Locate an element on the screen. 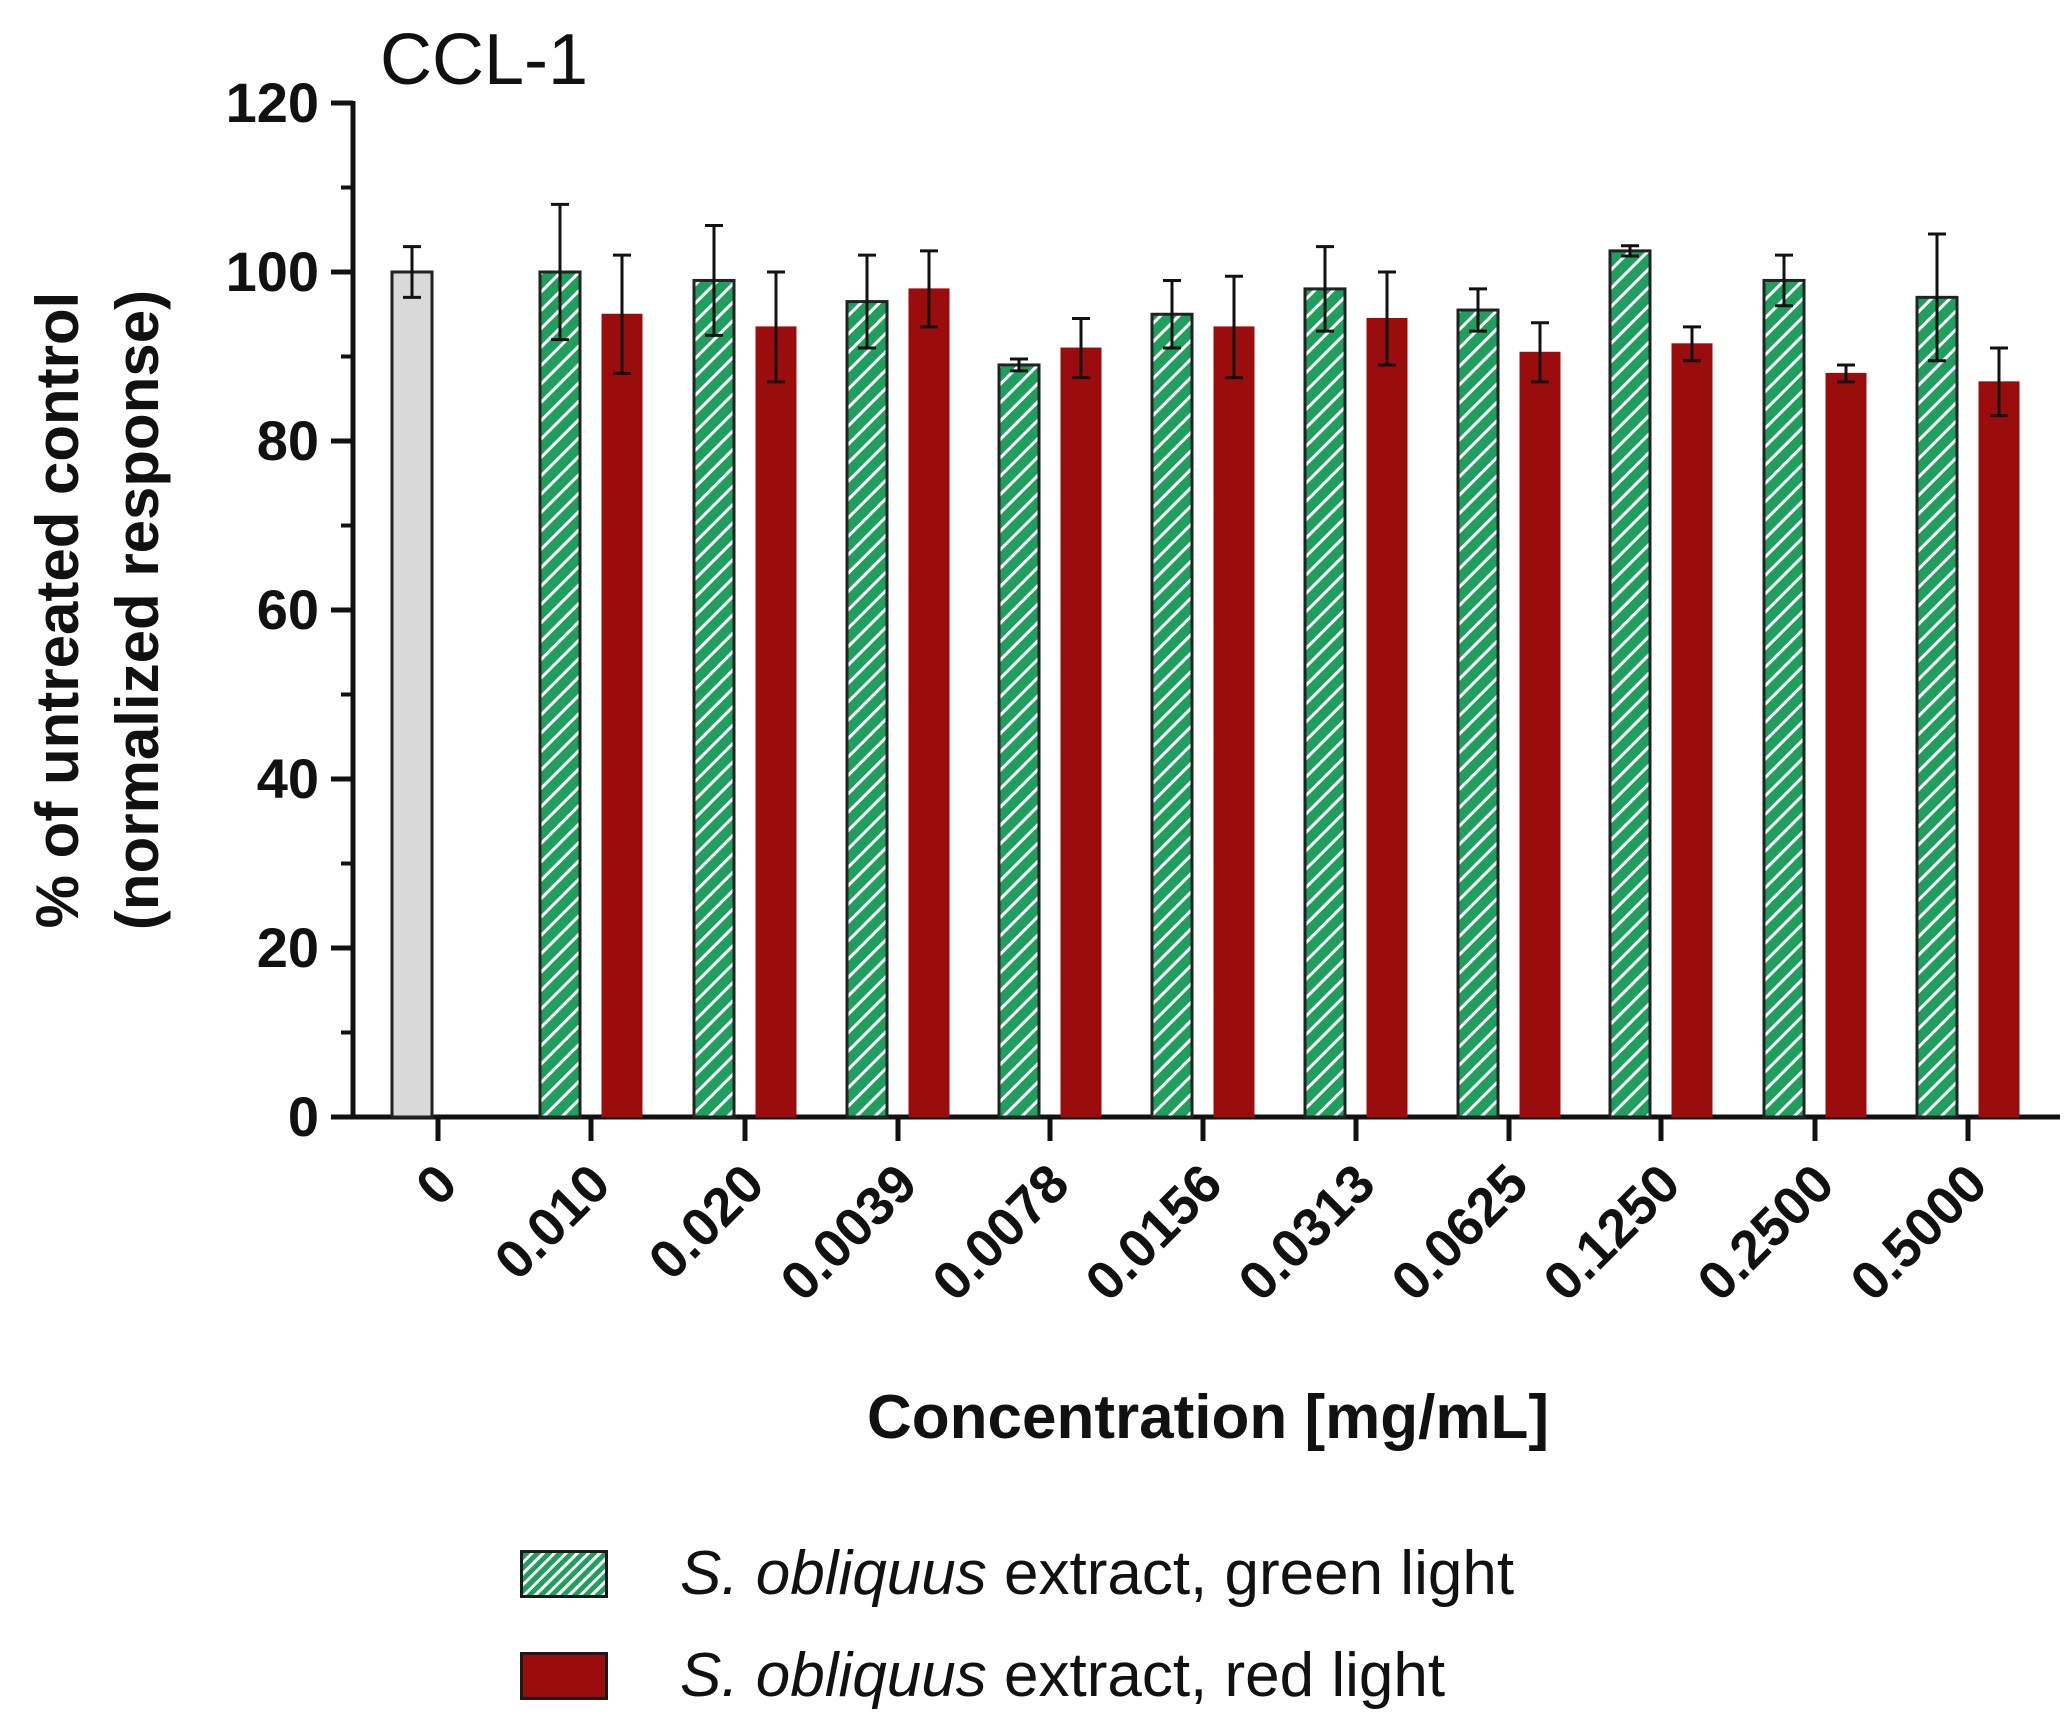  x-tick-label: 0.0625 is located at coordinates (1459, 1232).